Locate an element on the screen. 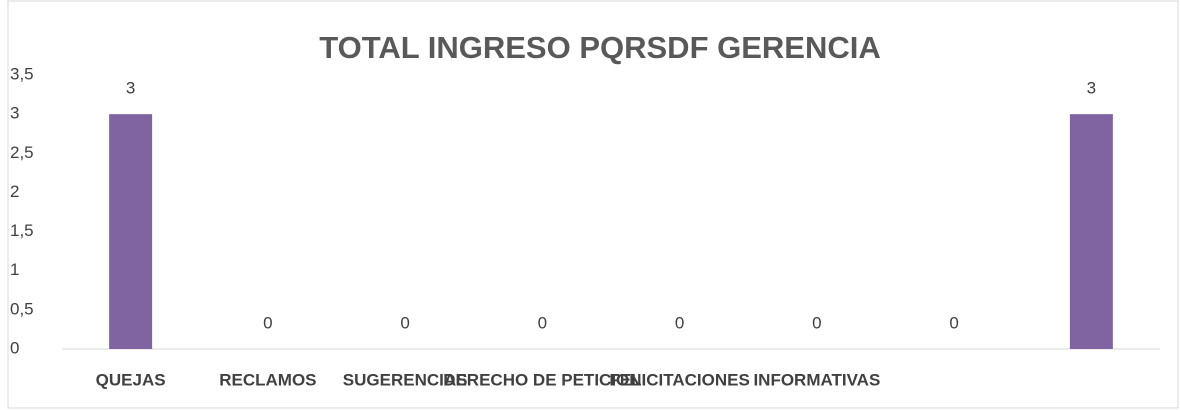  x-tick-label: FELICITACIONES is located at coordinates (679, 379).